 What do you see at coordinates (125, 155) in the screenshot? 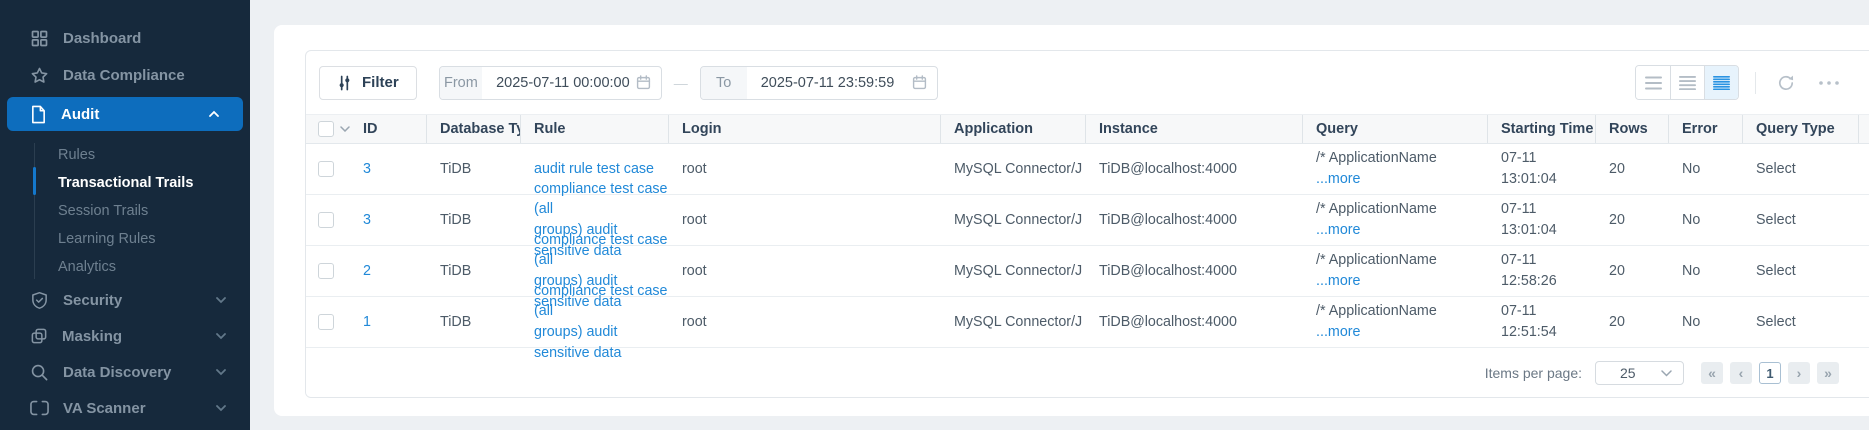
I see `sidebar-item-rules: Rules` at bounding box center [125, 155].